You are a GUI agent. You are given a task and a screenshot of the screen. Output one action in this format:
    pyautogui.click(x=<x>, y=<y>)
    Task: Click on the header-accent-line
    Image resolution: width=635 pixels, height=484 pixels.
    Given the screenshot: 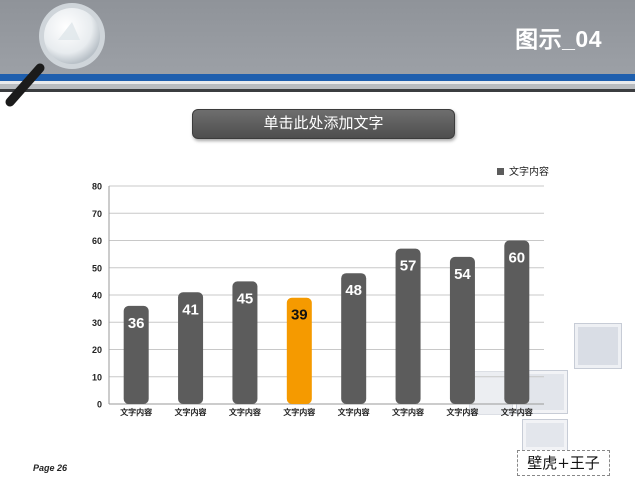 What is the action you would take?
    pyautogui.click(x=317, y=77)
    